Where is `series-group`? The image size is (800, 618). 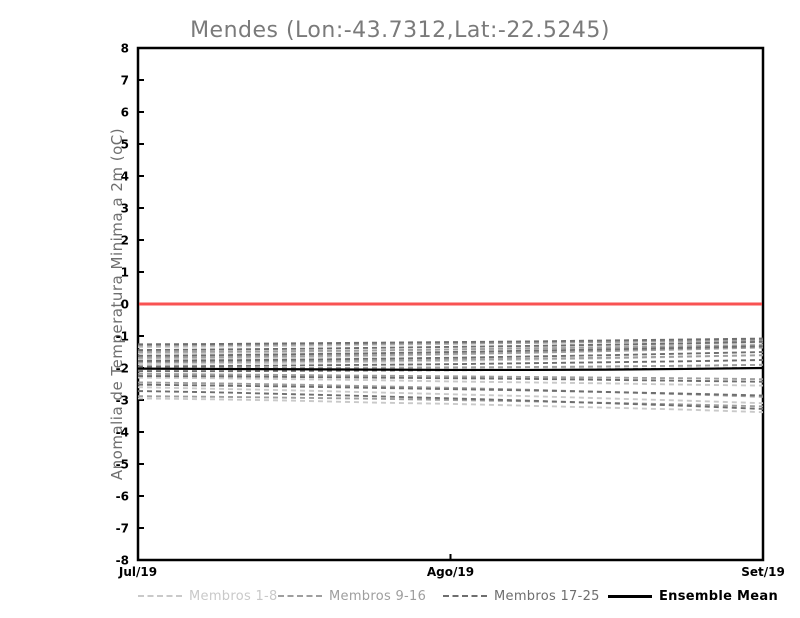 series-group is located at coordinates (450, 375).